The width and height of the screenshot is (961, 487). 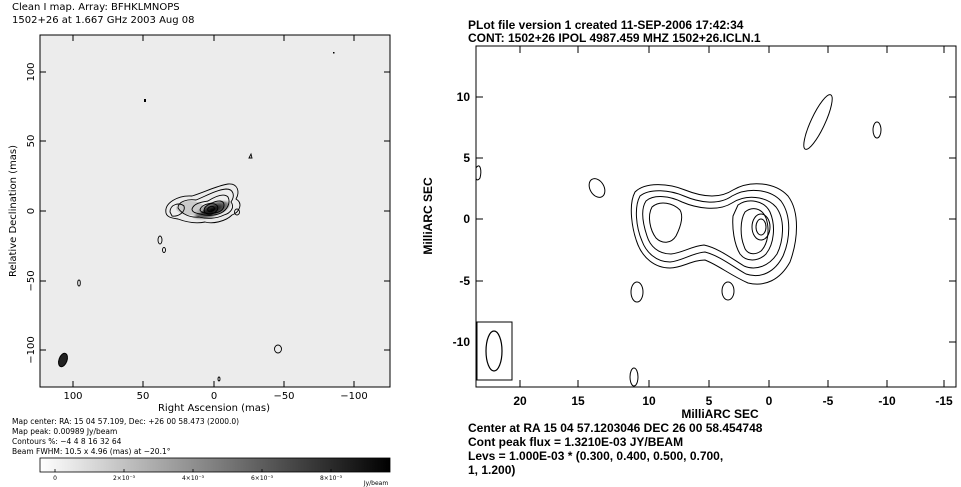 What do you see at coordinates (466, 219) in the screenshot?
I see `right-ytick-0: 0` at bounding box center [466, 219].